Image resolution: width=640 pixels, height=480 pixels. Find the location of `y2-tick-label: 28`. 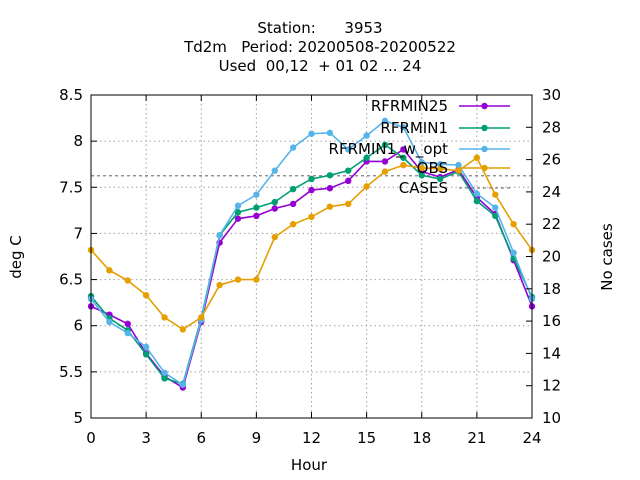

y2-tick-label: 28 is located at coordinates (551, 127).